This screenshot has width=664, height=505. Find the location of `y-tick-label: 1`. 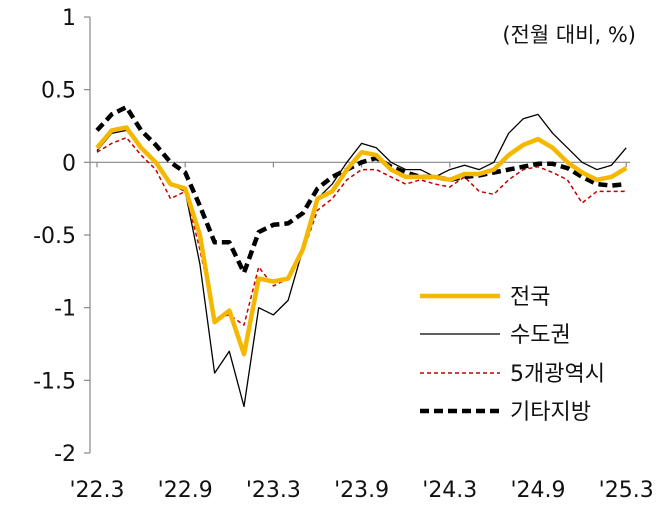

y-tick-label: 1 is located at coordinates (69, 18).